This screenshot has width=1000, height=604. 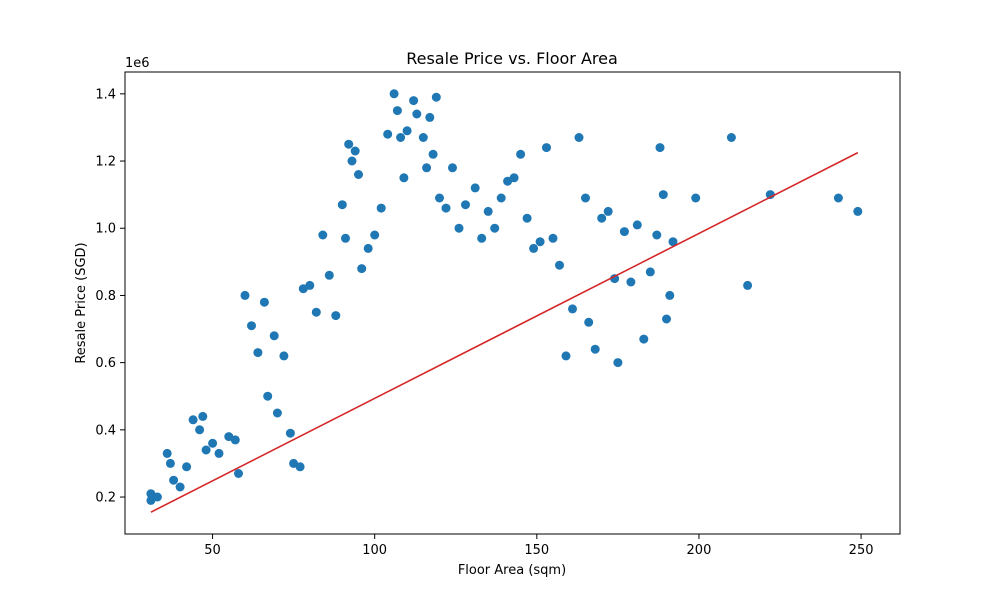 I want to click on y-tick-label: 0.8, so click(x=105, y=296).